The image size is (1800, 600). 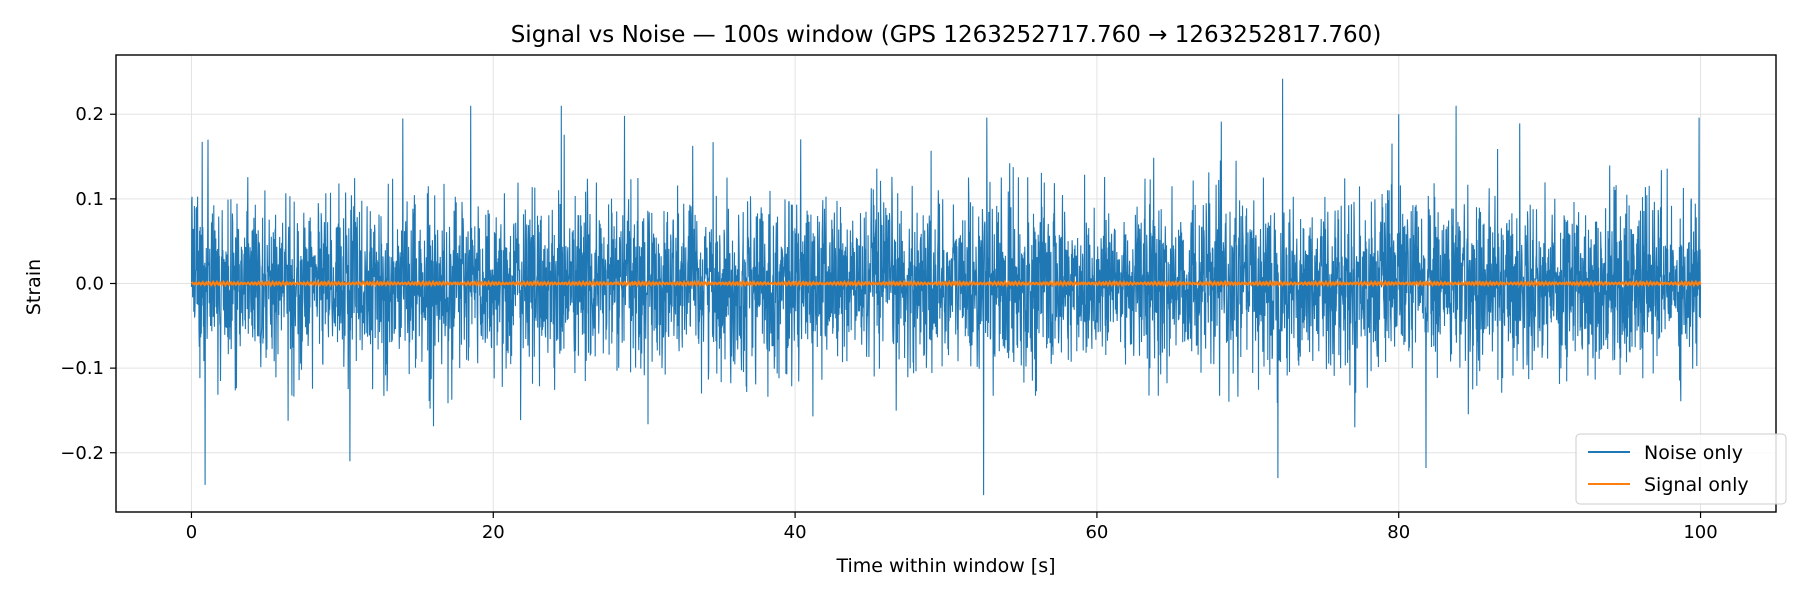 I want to click on x-axis-label: Time within window [s], so click(x=945, y=566).